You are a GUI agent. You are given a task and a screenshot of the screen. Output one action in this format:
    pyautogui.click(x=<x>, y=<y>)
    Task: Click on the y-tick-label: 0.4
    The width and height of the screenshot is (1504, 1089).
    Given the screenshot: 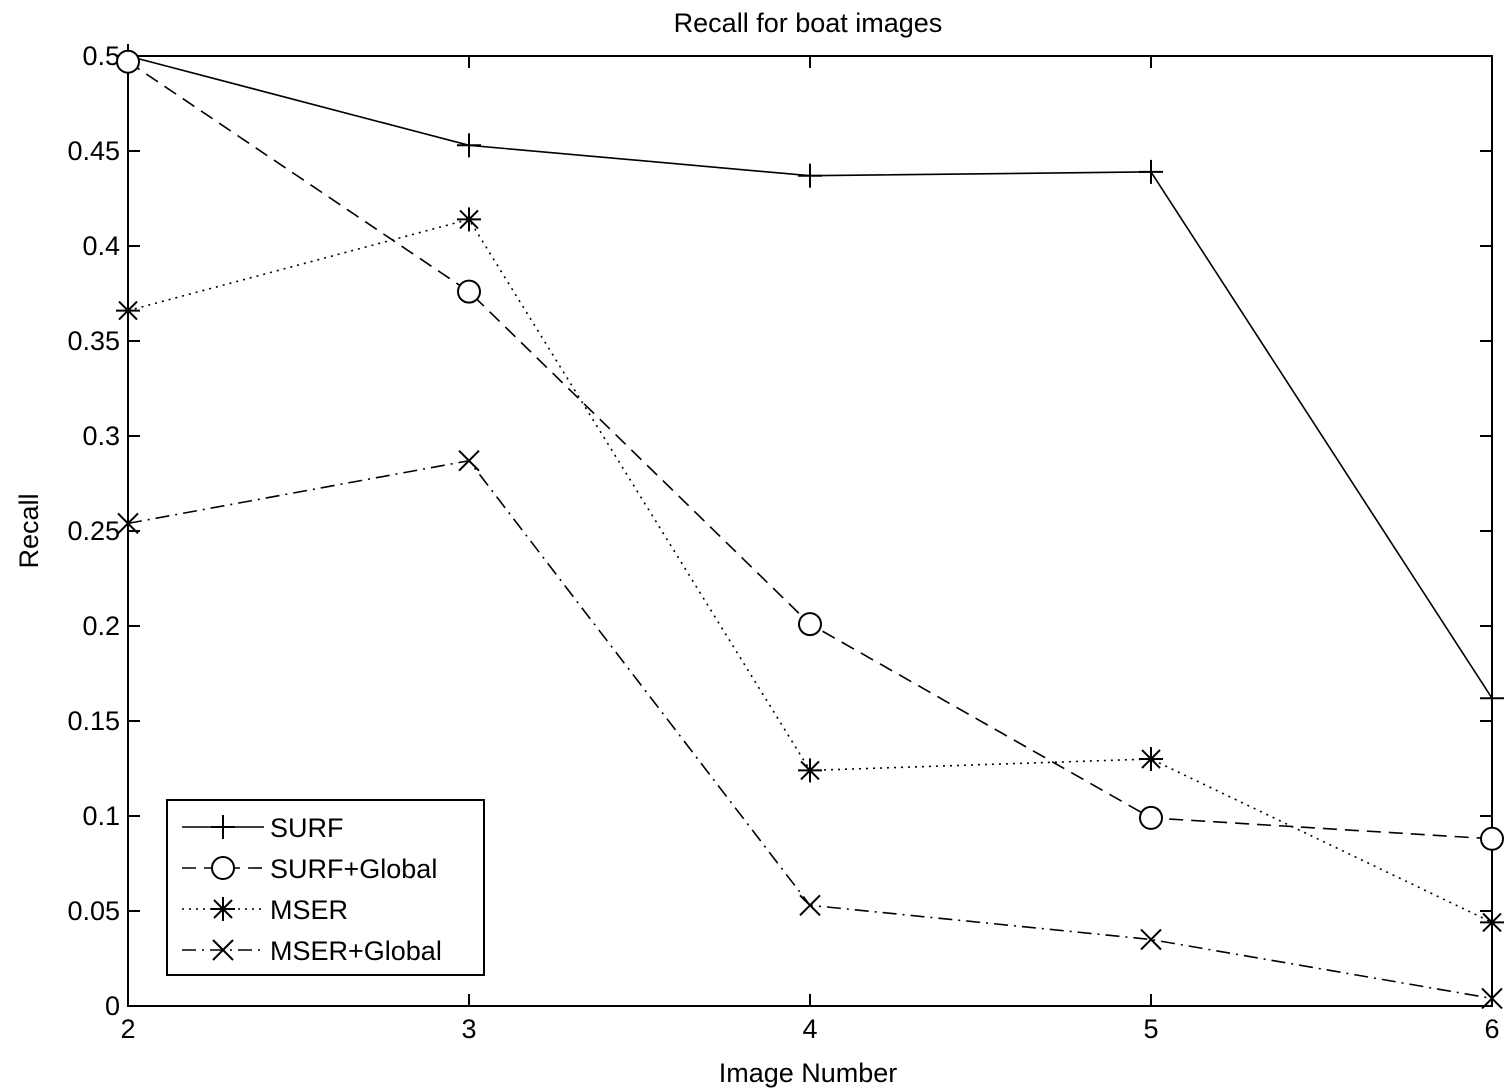 What is the action you would take?
    pyautogui.click(x=101, y=246)
    